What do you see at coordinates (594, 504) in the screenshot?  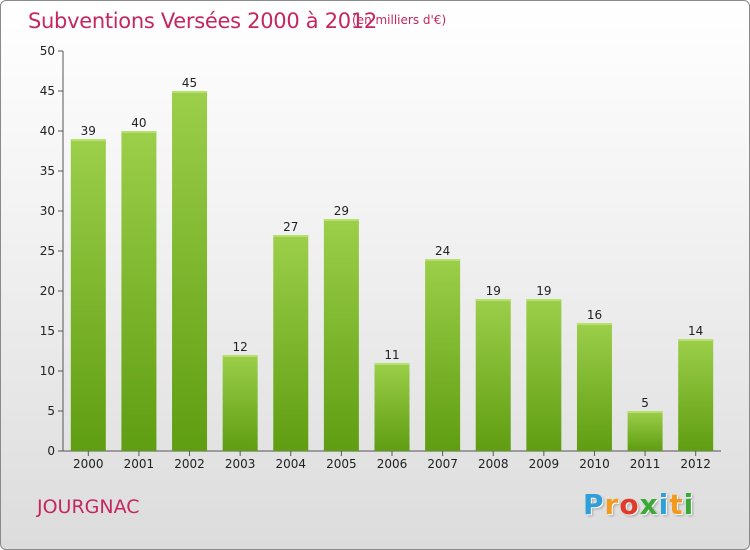 I see `logo-letter: P` at bounding box center [594, 504].